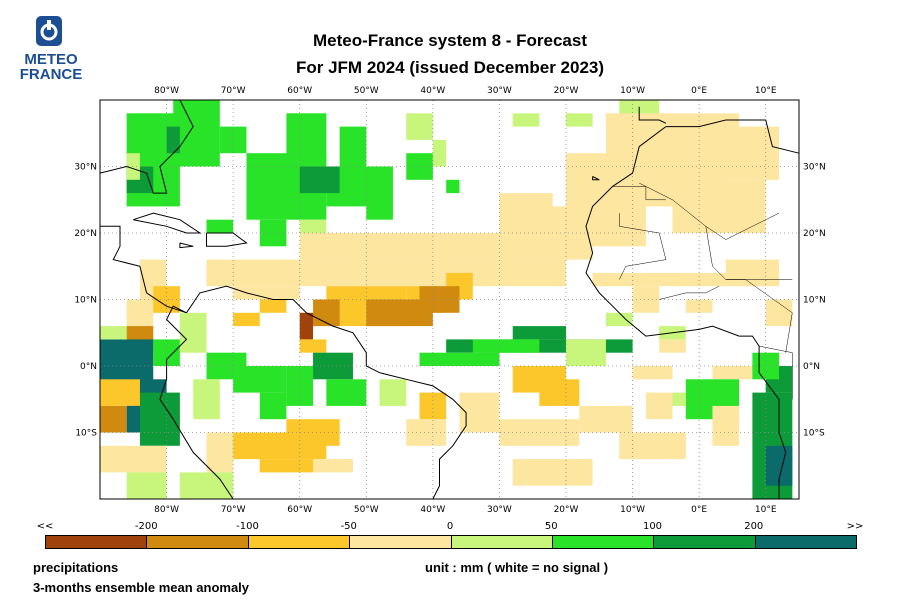  I want to click on lat-tick-label-left: 10°S, so click(86, 434).